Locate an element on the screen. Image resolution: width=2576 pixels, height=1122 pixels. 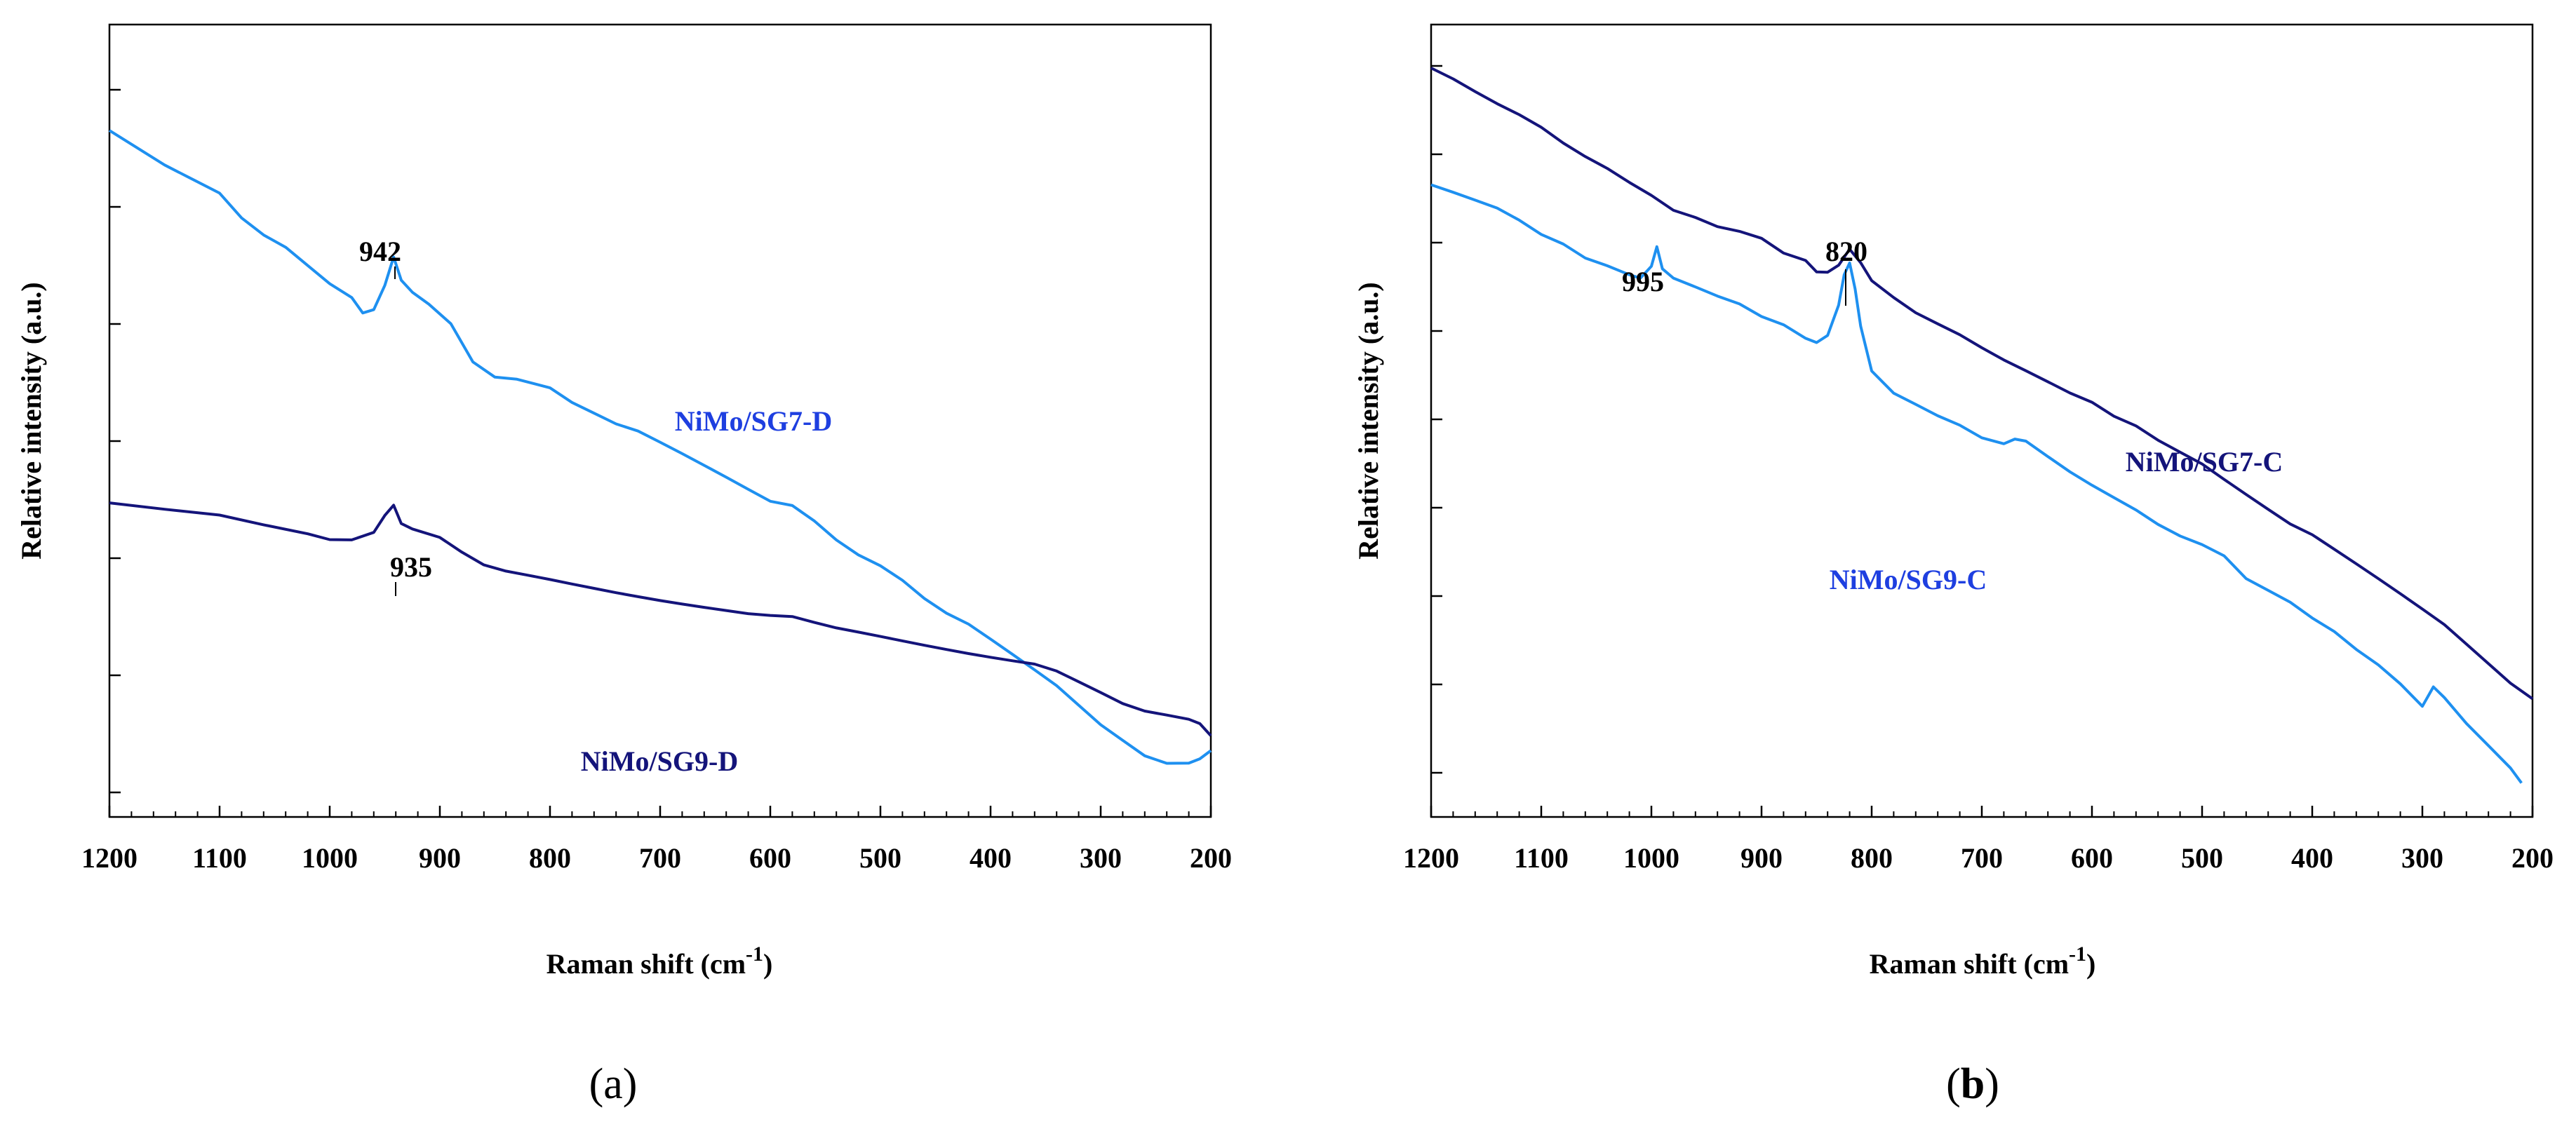
panel-label-b: (b) is located at coordinates (1973, 1084).